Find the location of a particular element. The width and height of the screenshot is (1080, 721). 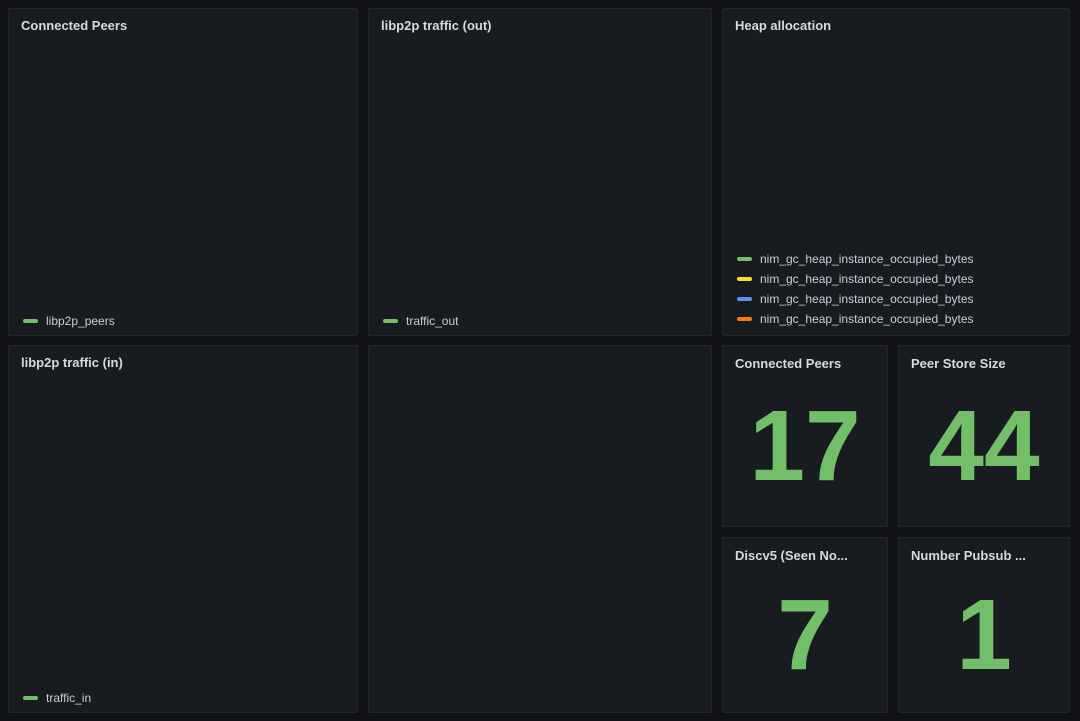

legend-label: libp2p_peers is located at coordinates (80, 321).